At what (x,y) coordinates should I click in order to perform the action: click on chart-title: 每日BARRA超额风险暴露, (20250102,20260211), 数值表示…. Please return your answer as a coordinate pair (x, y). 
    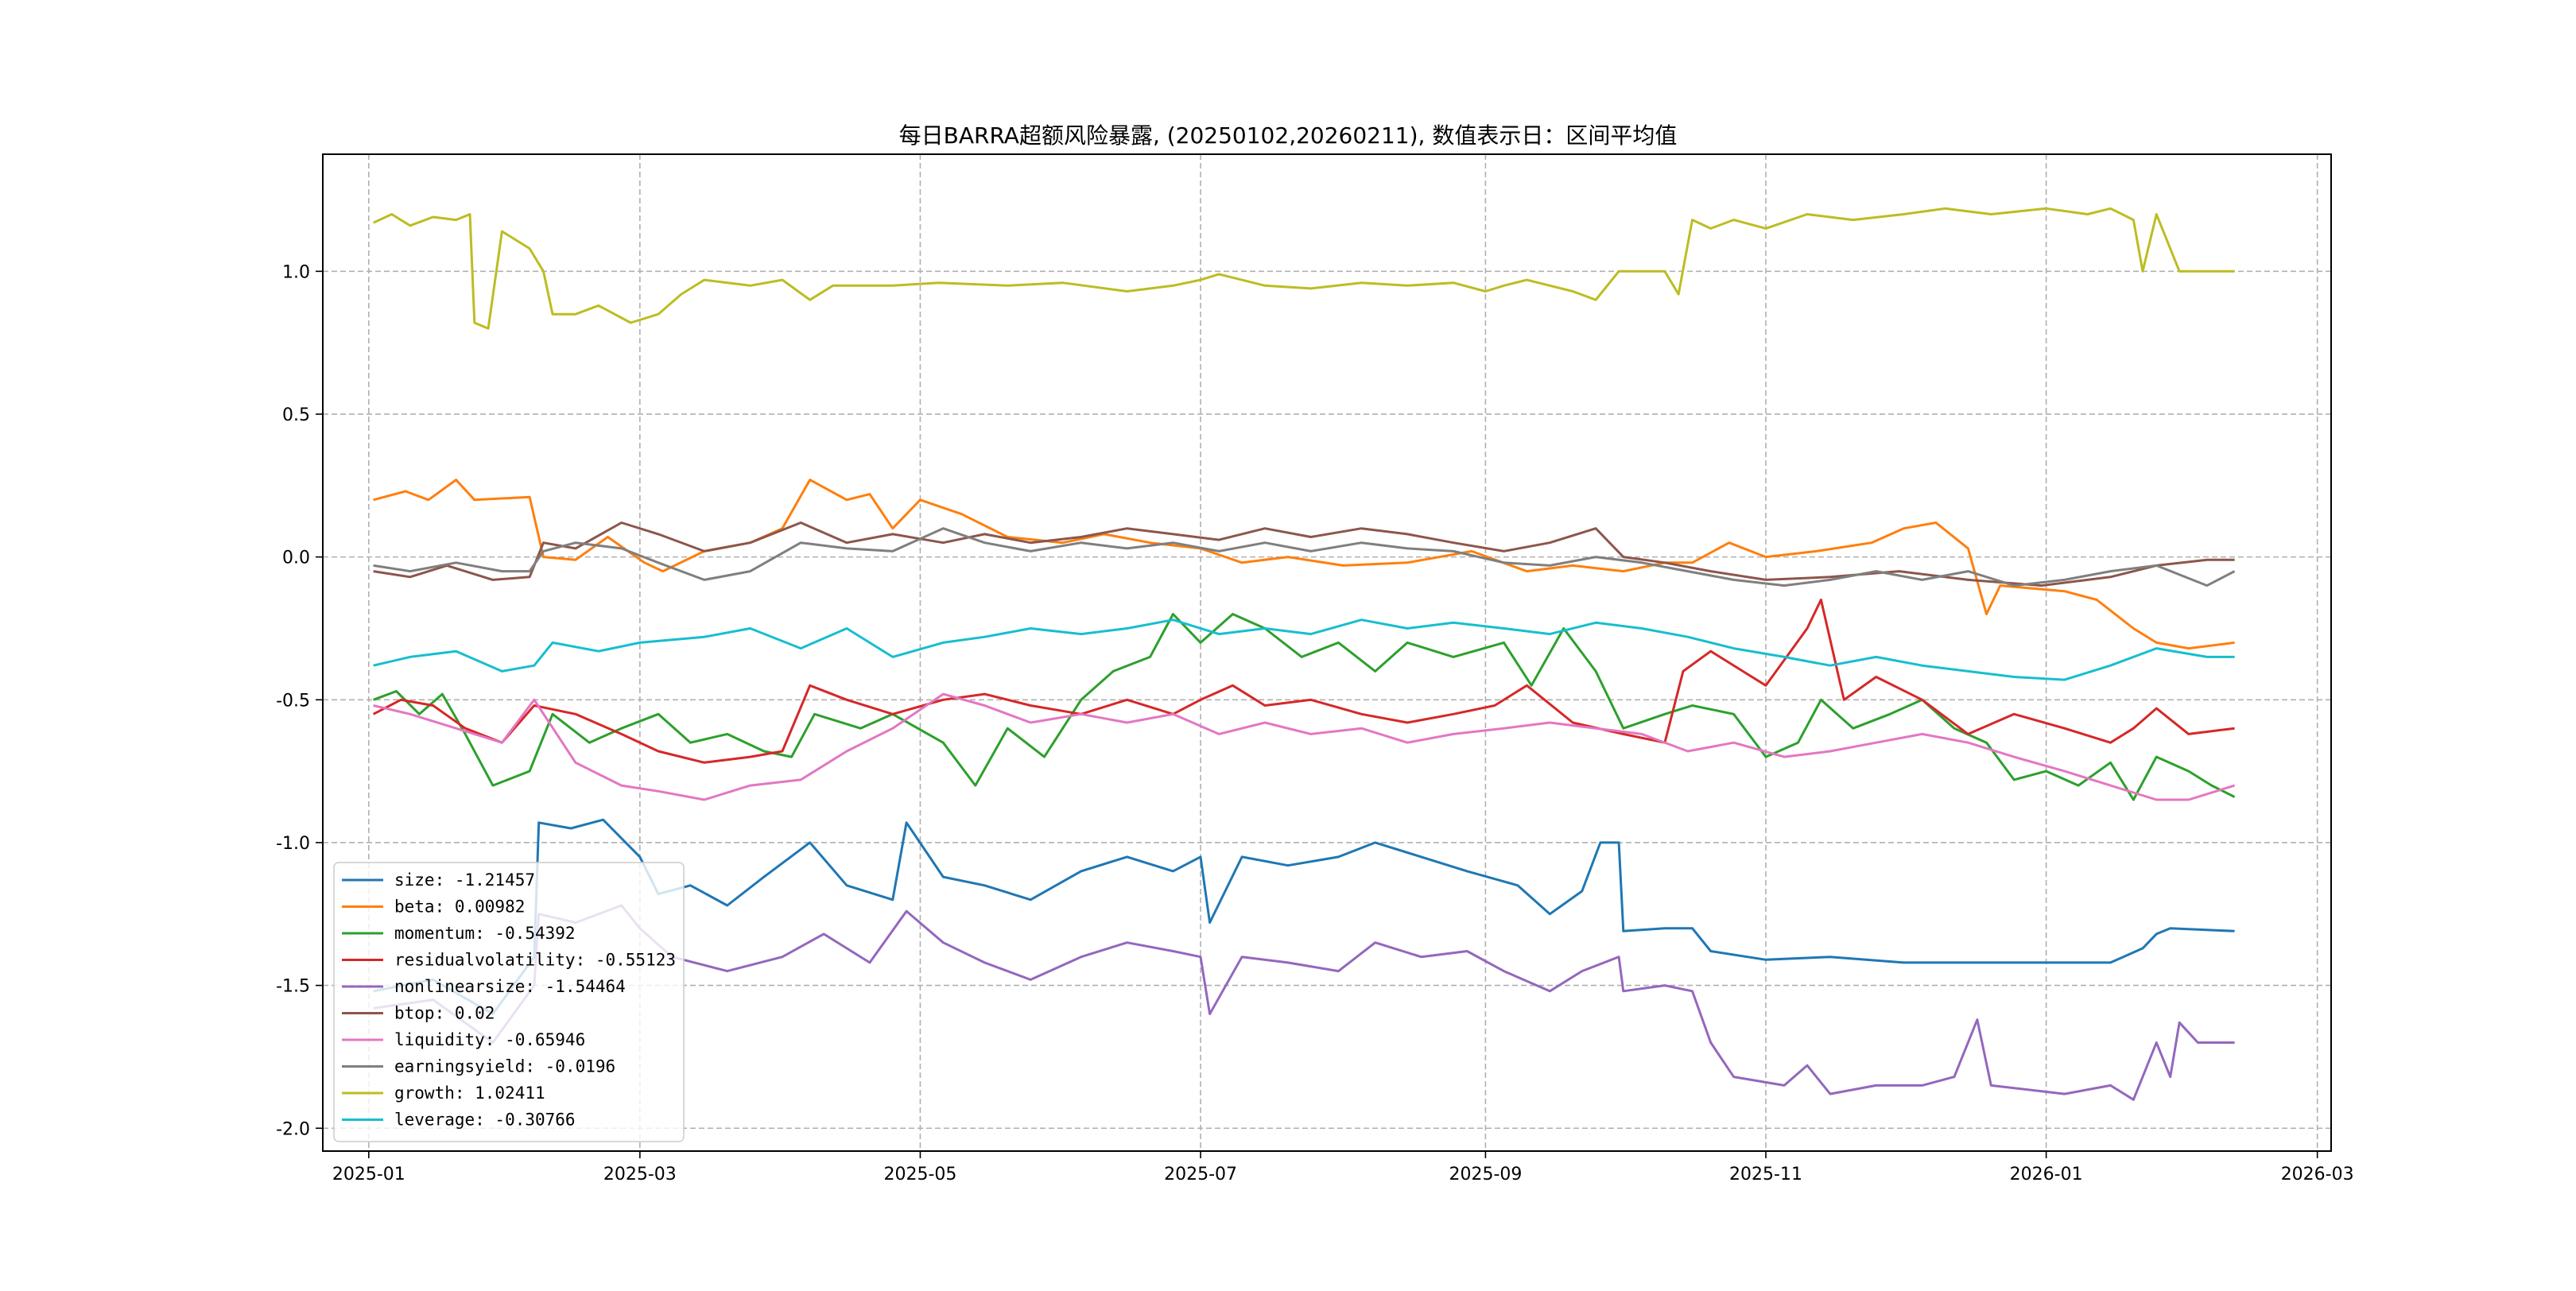
    Looking at the image, I should click on (1289, 135).